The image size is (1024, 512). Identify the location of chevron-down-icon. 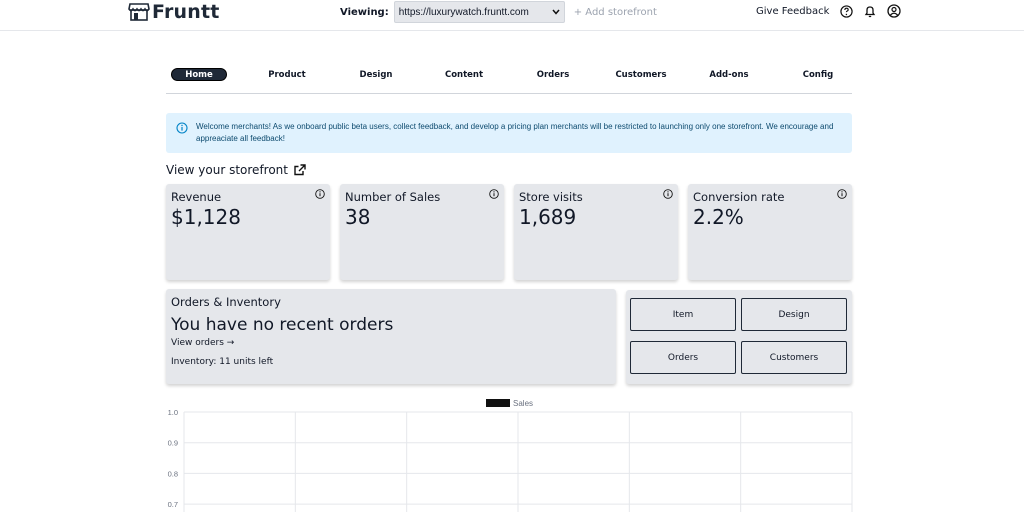
(556, 12).